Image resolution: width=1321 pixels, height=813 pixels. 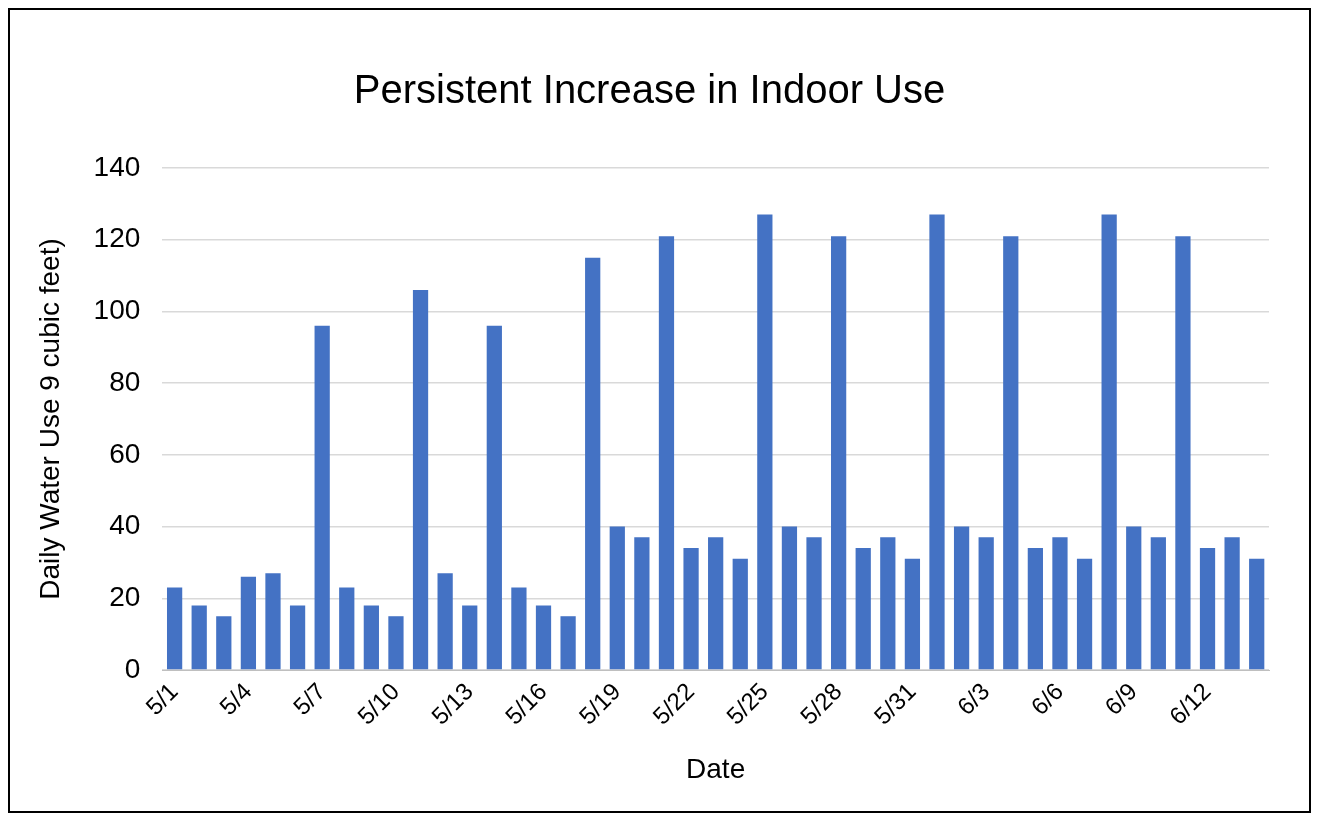 What do you see at coordinates (378, 703) in the screenshot?
I see `x-tick-label: 5/10` at bounding box center [378, 703].